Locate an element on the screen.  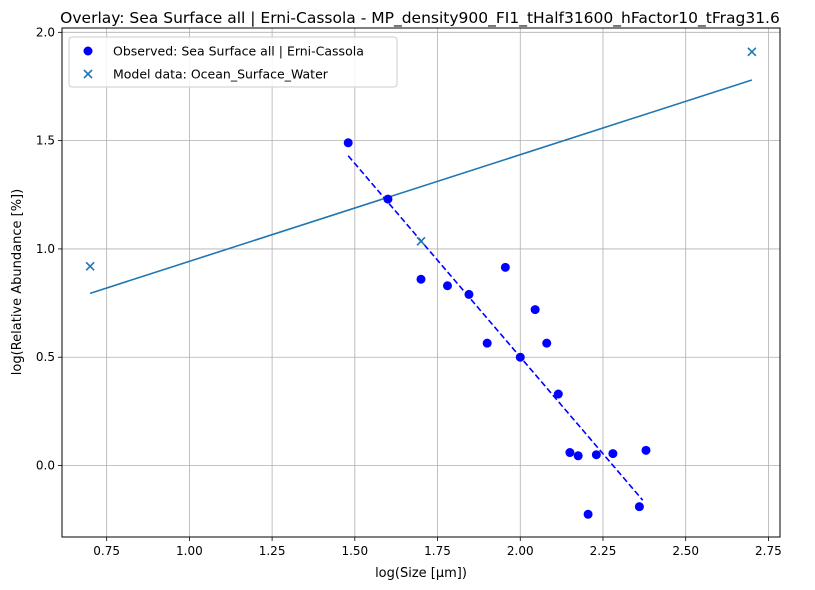
x-axis-ticks: 0.75 1.00 1.25 1.50 1.75 2.00 2.25 2.50 2.75 is located at coordinates (437, 547).